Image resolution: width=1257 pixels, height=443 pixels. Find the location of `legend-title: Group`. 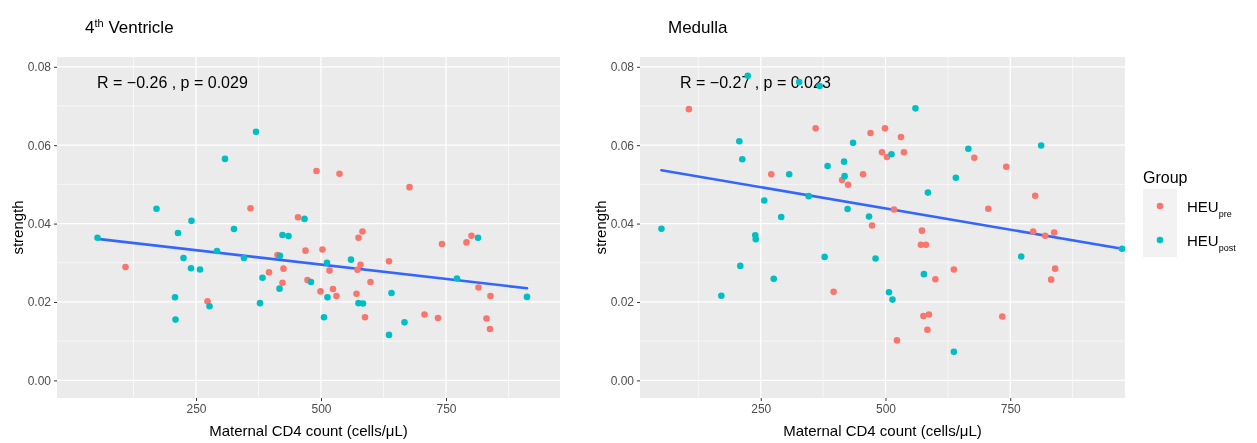

legend-title: Group is located at coordinates (1165, 177).